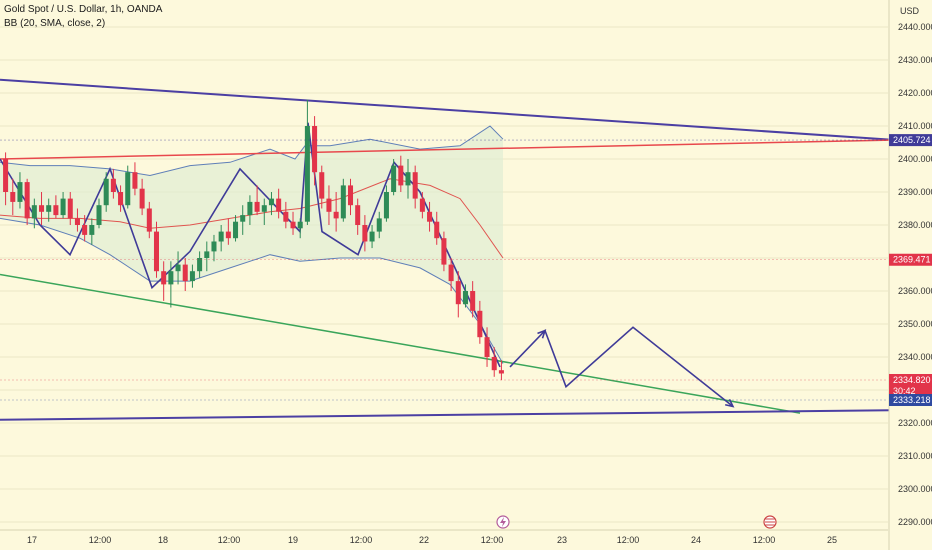 This screenshot has width=932, height=550. What do you see at coordinates (915, 456) in the screenshot?
I see `y-tick-label: 2310.000` at bounding box center [915, 456].